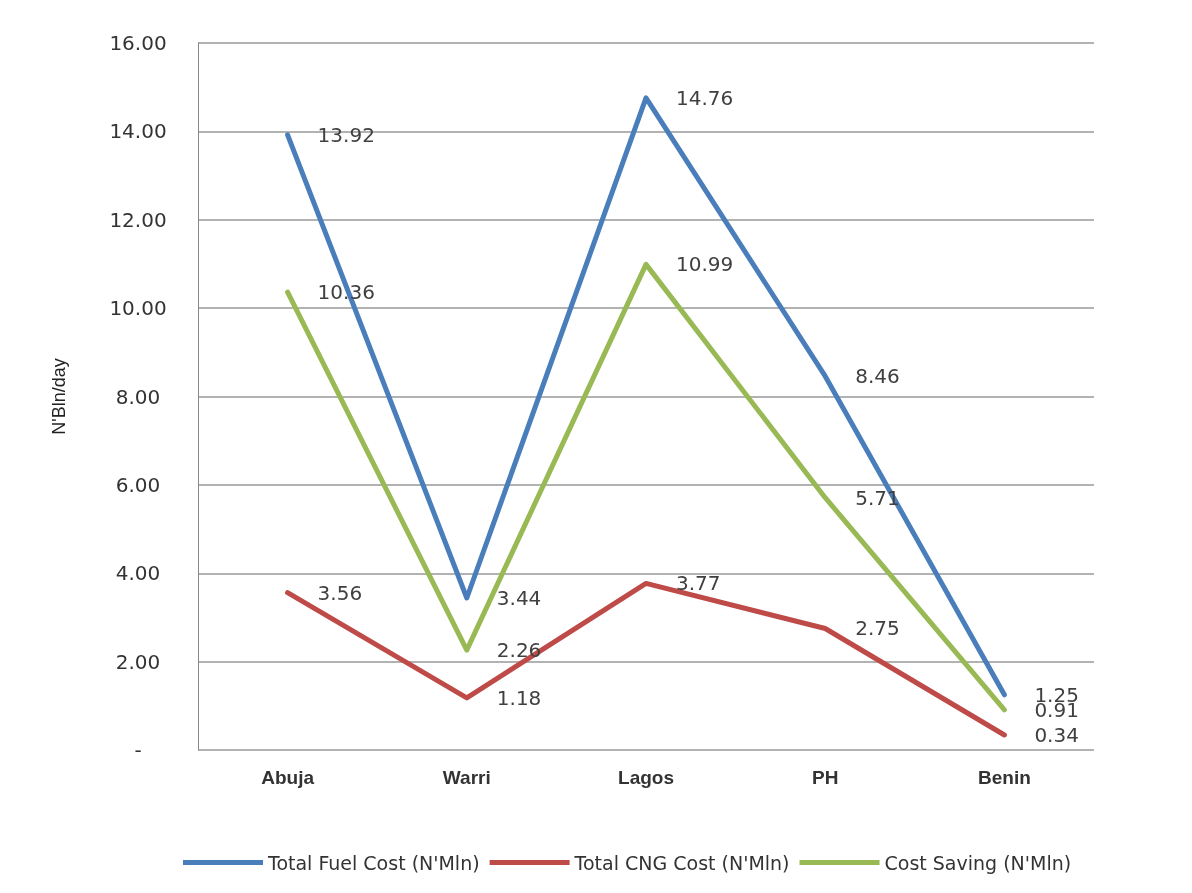 Image resolution: width=1192 pixels, height=893 pixels. What do you see at coordinates (138, 661) in the screenshot?
I see `y-tick-label: 2.00` at bounding box center [138, 661].